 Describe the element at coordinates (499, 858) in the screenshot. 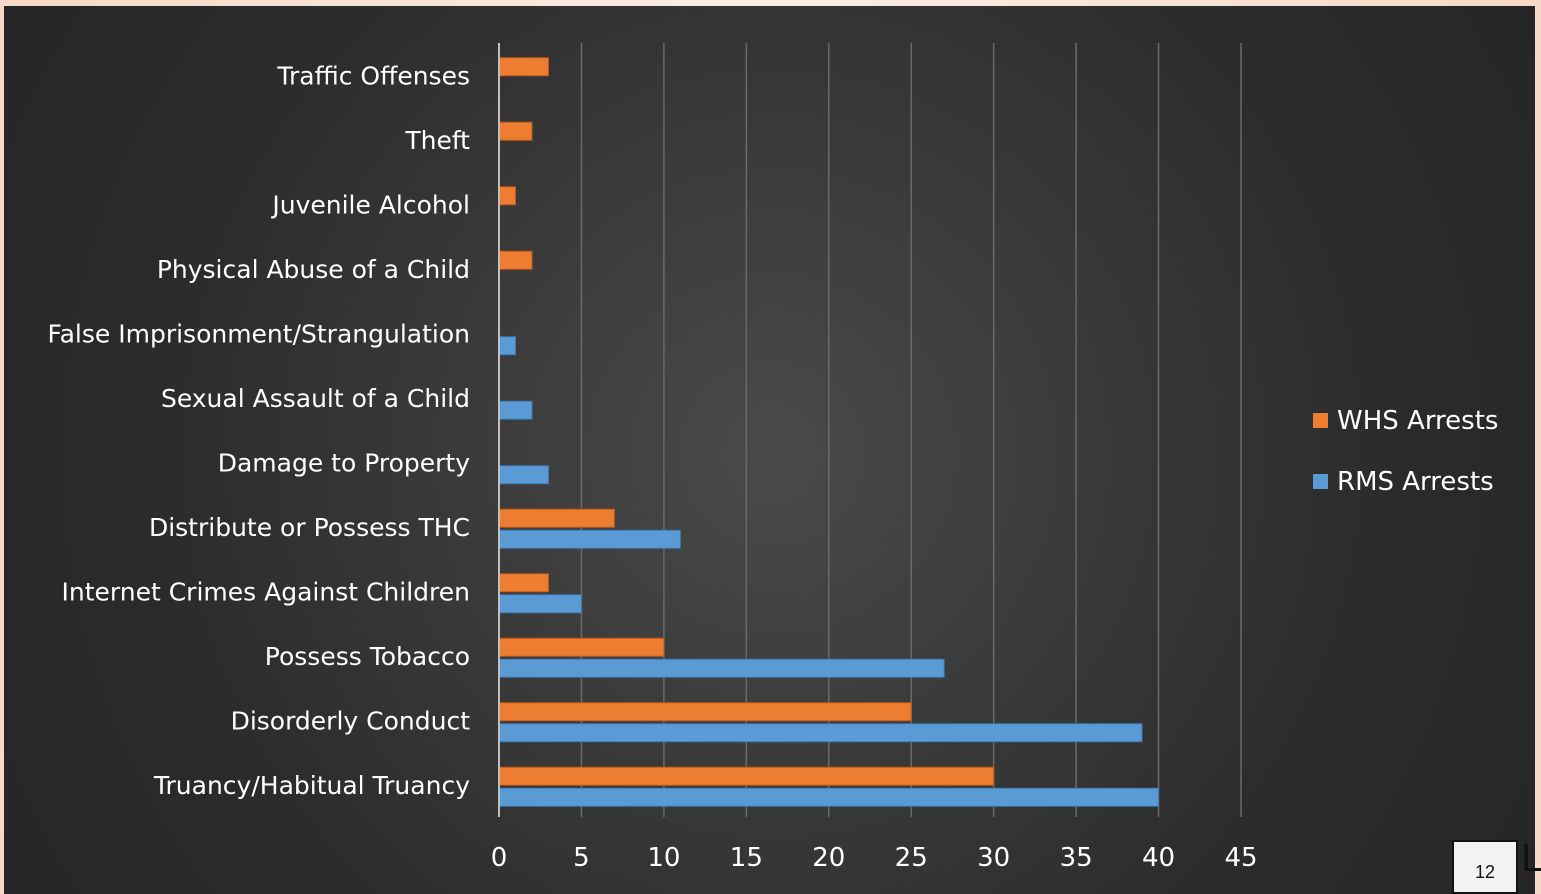

I see `x-tick-label: 0` at that location.